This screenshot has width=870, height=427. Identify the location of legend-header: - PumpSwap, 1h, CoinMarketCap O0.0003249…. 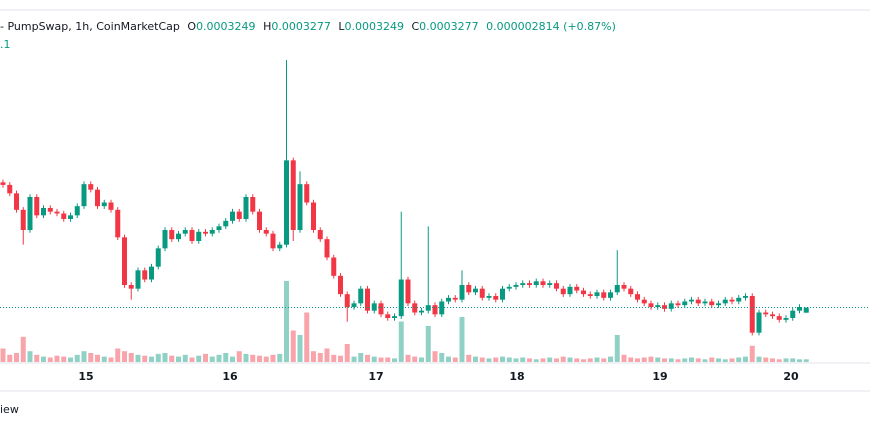
(308, 26).